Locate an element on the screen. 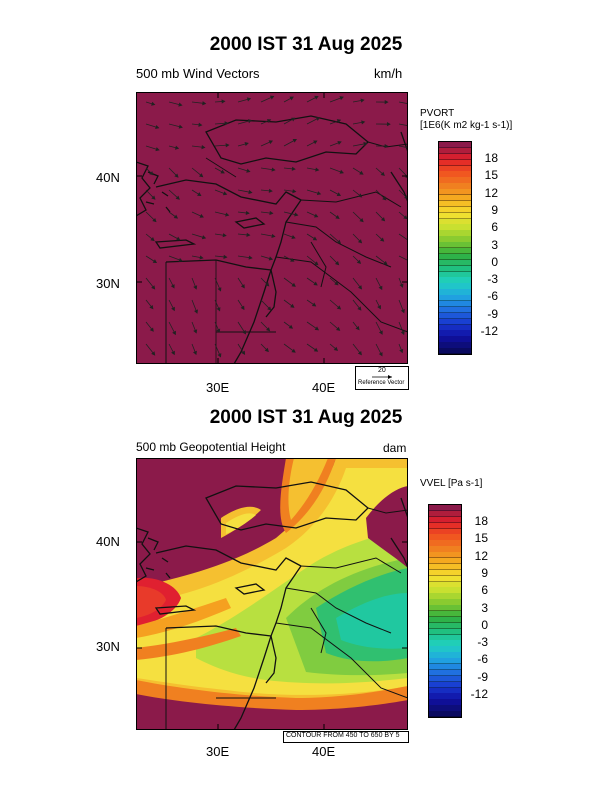 This screenshot has width=612, height=792. panel2-lat-30n: 30N is located at coordinates (108, 646).